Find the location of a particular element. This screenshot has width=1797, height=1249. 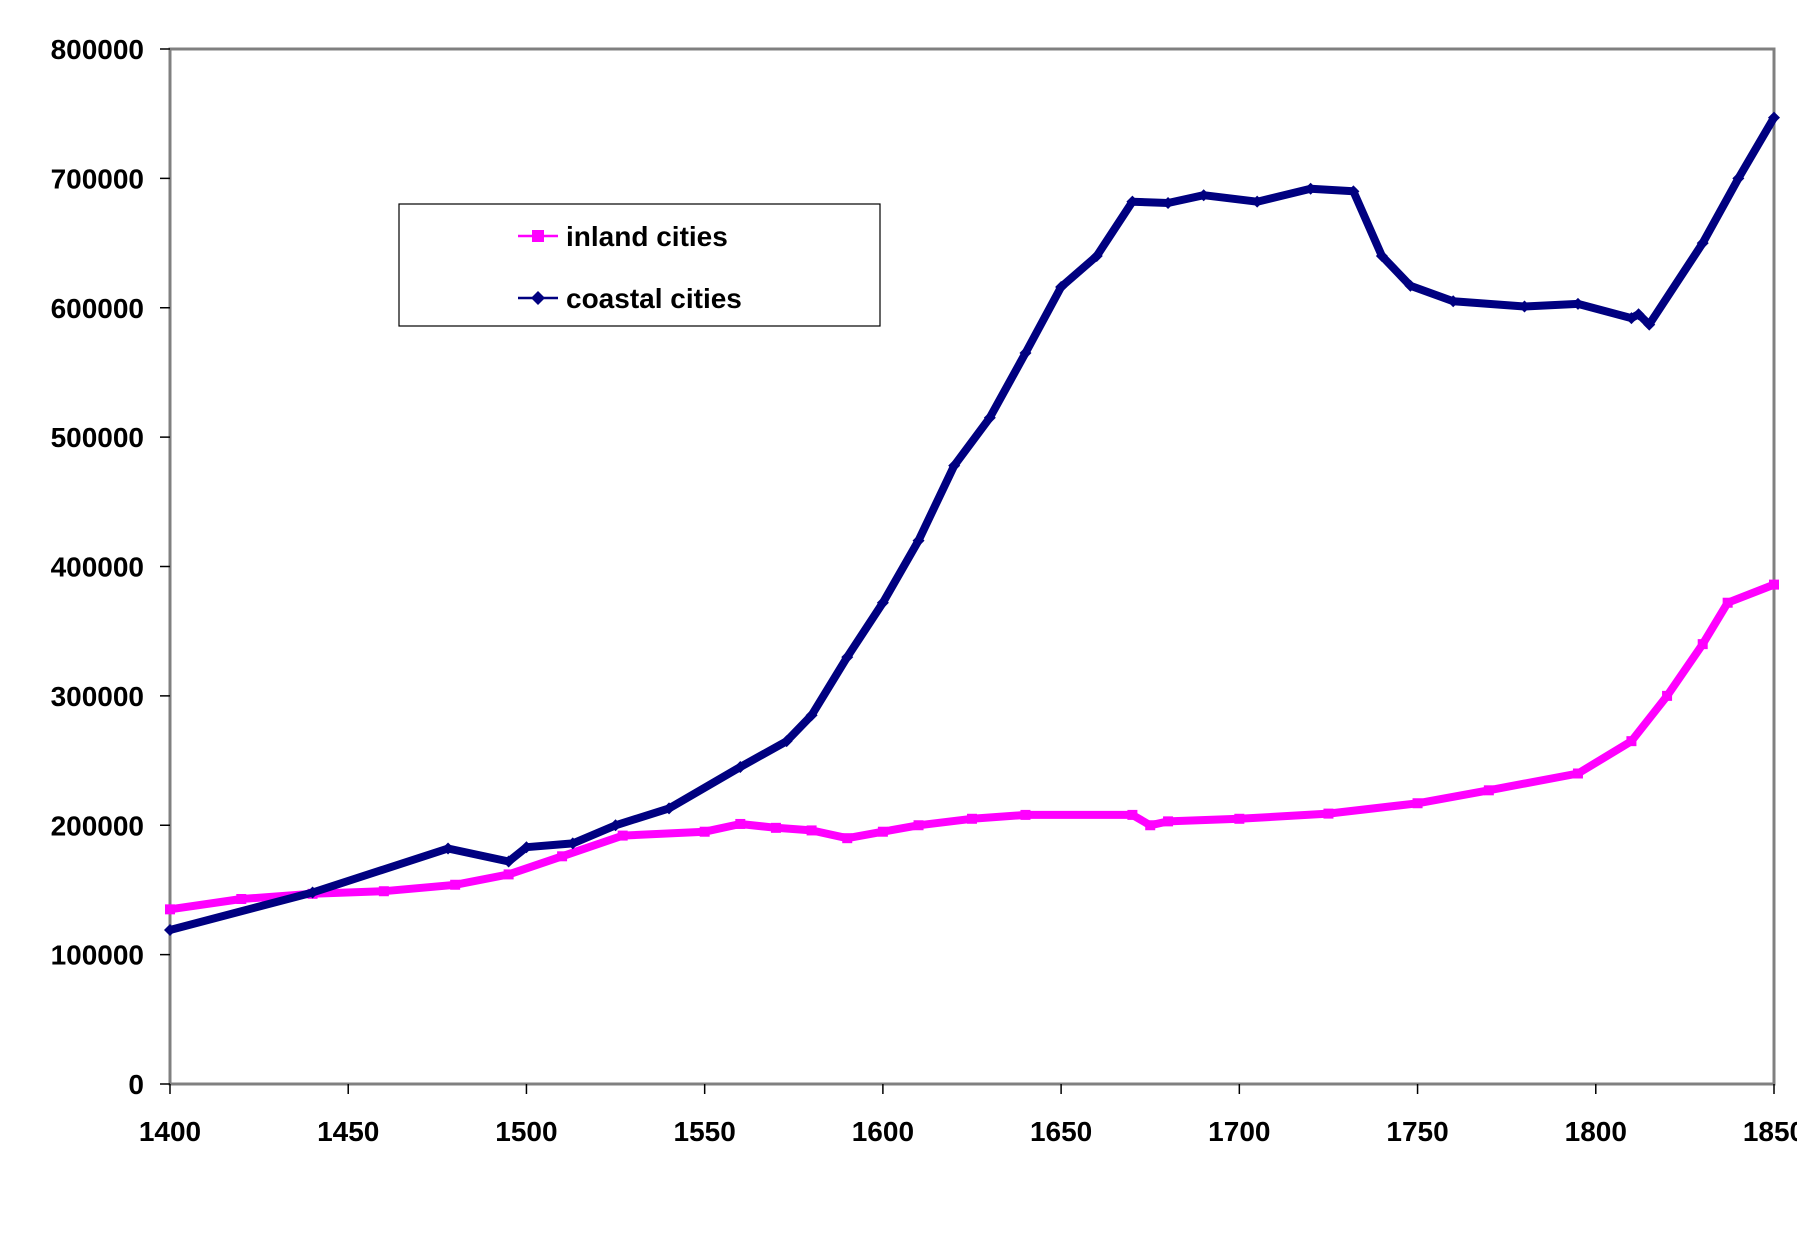

legend-label-inland: inland cities is located at coordinates (647, 236).